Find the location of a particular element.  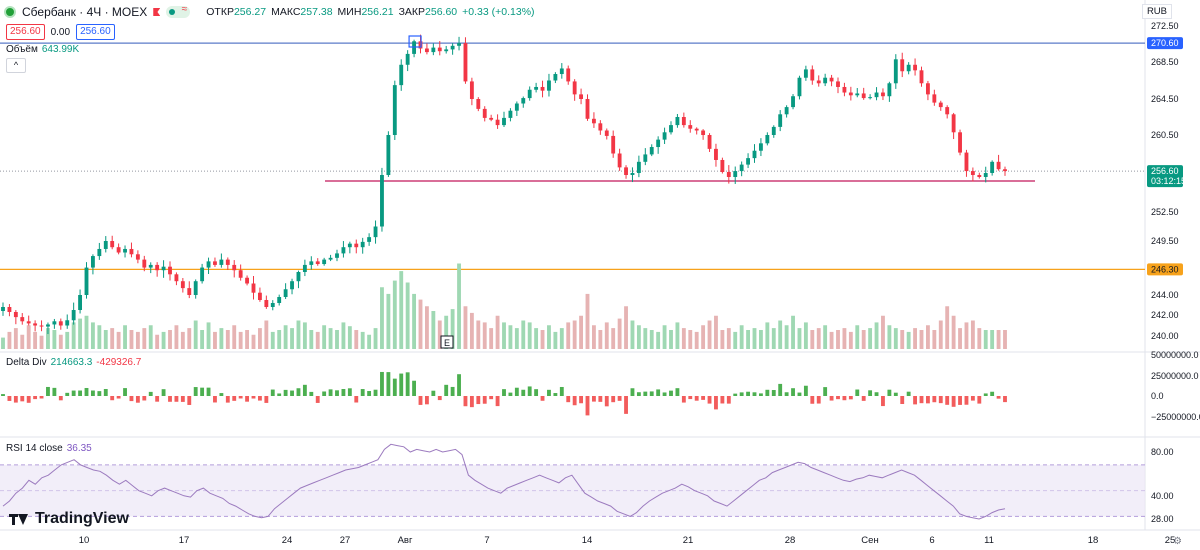

x-tick-label: 7 is located at coordinates (486, 540).